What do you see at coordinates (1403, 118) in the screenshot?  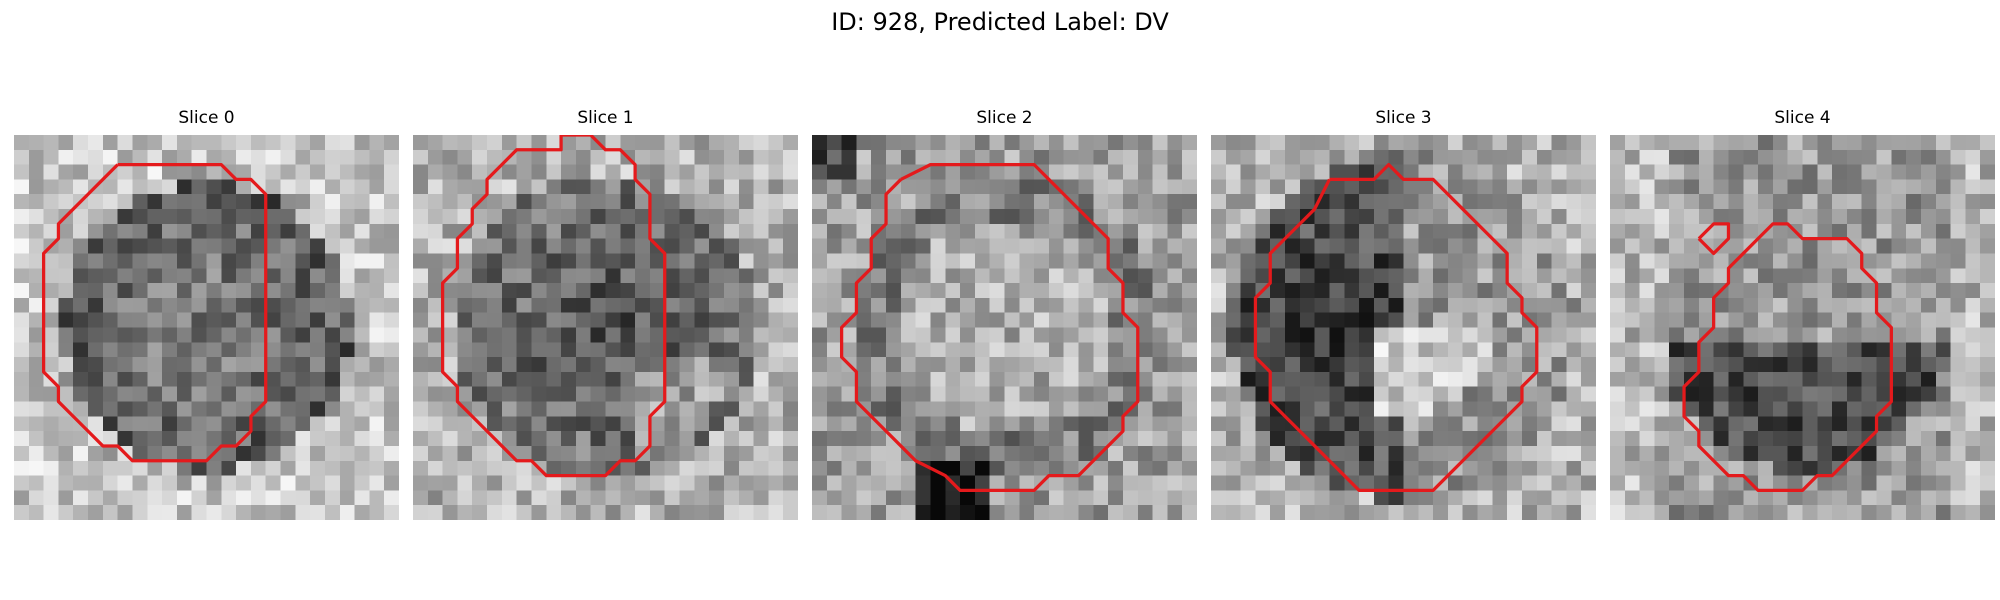 I see `slice-title-3: Slice 3` at bounding box center [1403, 118].